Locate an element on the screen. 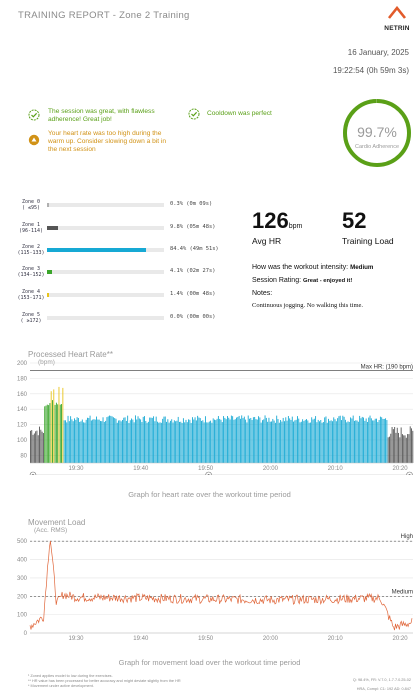 This screenshot has width=419, height=697. check-badge-icon is located at coordinates (194, 114).